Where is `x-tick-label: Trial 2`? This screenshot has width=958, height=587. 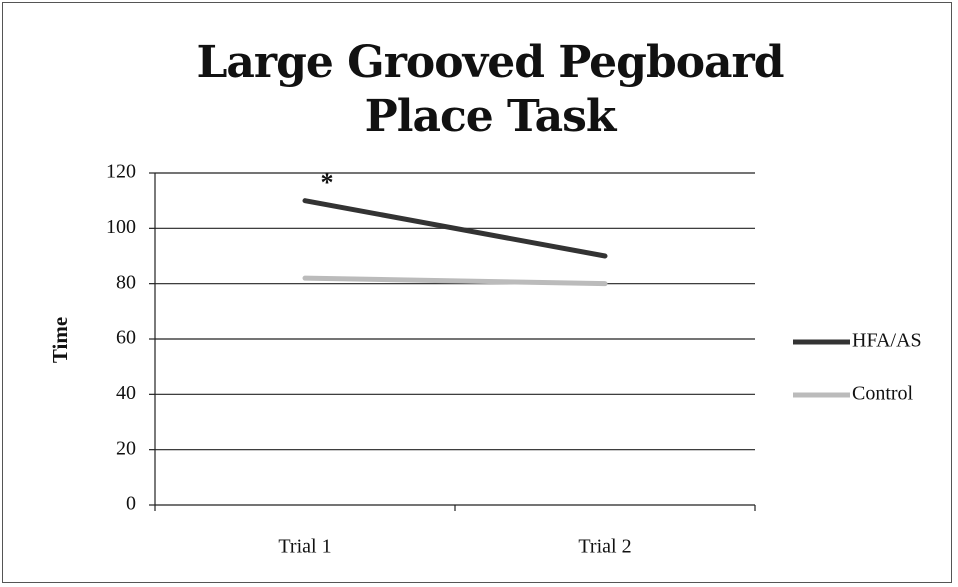 x-tick-label: Trial 2 is located at coordinates (604, 547).